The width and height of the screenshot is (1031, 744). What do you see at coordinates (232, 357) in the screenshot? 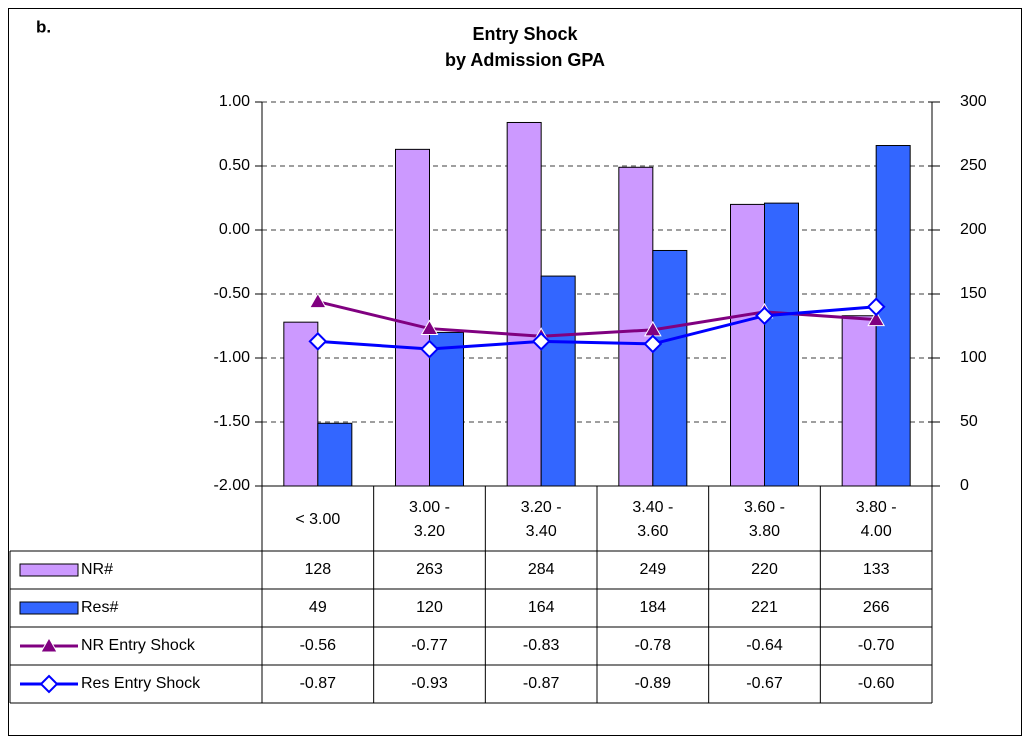
I see `y-tick-label: -1.00` at bounding box center [232, 357].